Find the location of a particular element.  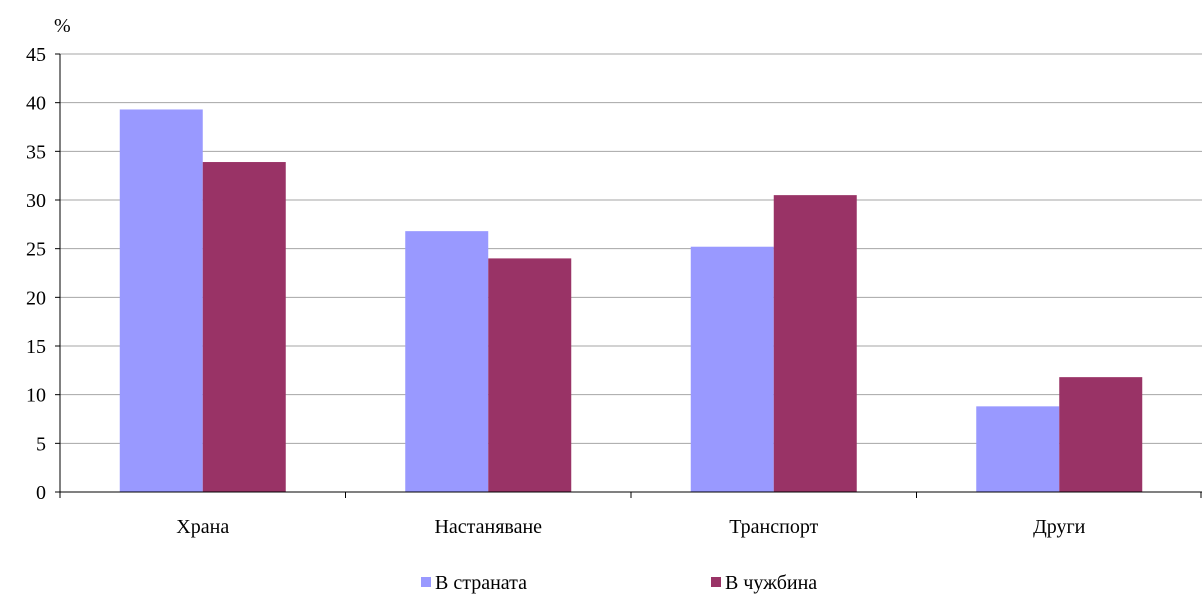

y-tick-label: 45 is located at coordinates (36, 55).